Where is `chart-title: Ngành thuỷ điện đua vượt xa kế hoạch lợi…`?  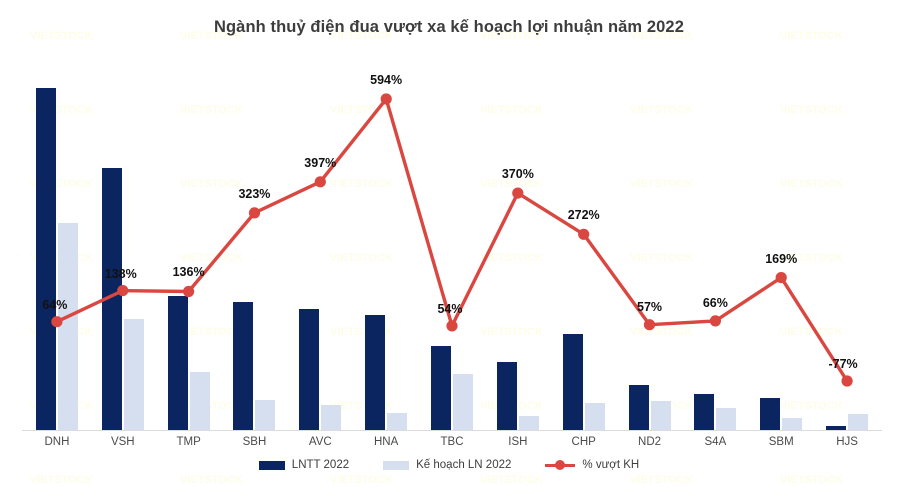
chart-title: Ngành thuỷ điện đua vượt xa kế hoạch lợi… is located at coordinates (448, 27).